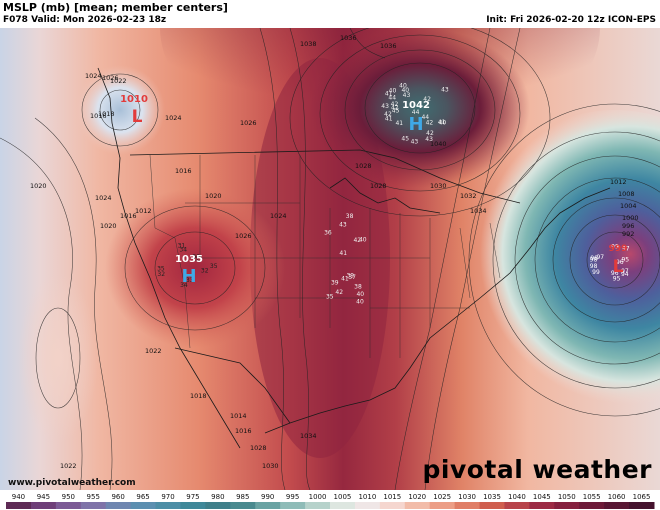 Image resolution: width=660 pixels, height=510 pixels. Describe the element at coordinates (43, 497) in the screenshot. I see `colorbar-tick-label: 945` at that location.